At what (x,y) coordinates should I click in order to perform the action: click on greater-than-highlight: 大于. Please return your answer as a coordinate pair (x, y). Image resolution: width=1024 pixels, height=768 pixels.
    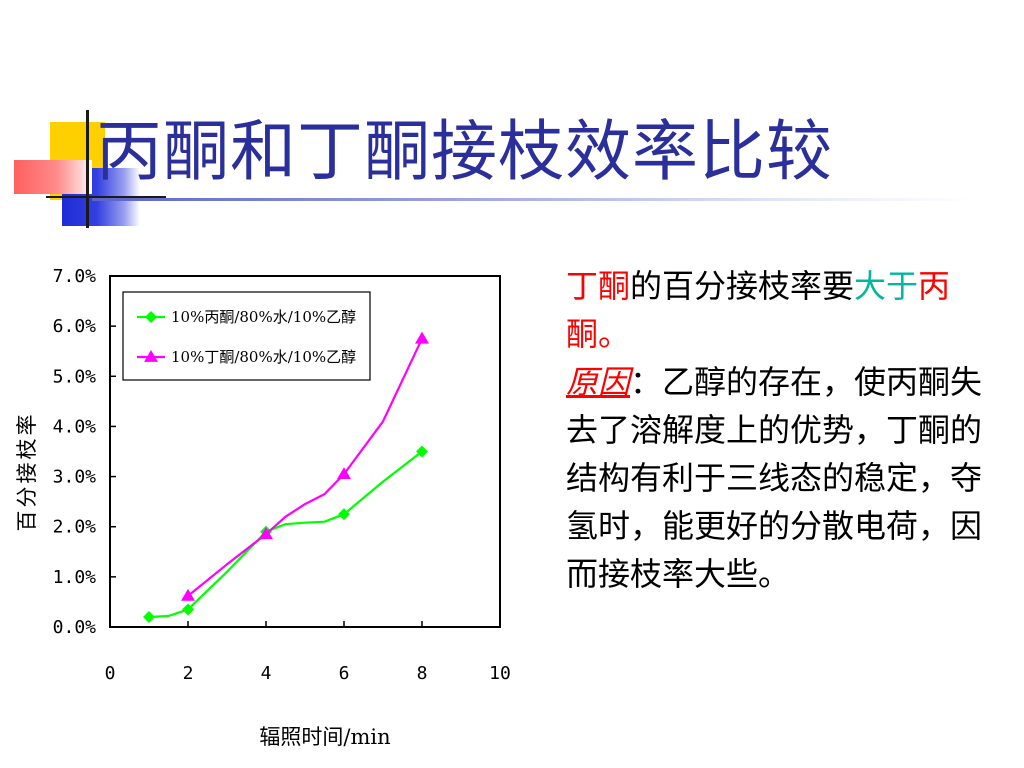
    Looking at the image, I should click on (886, 286).